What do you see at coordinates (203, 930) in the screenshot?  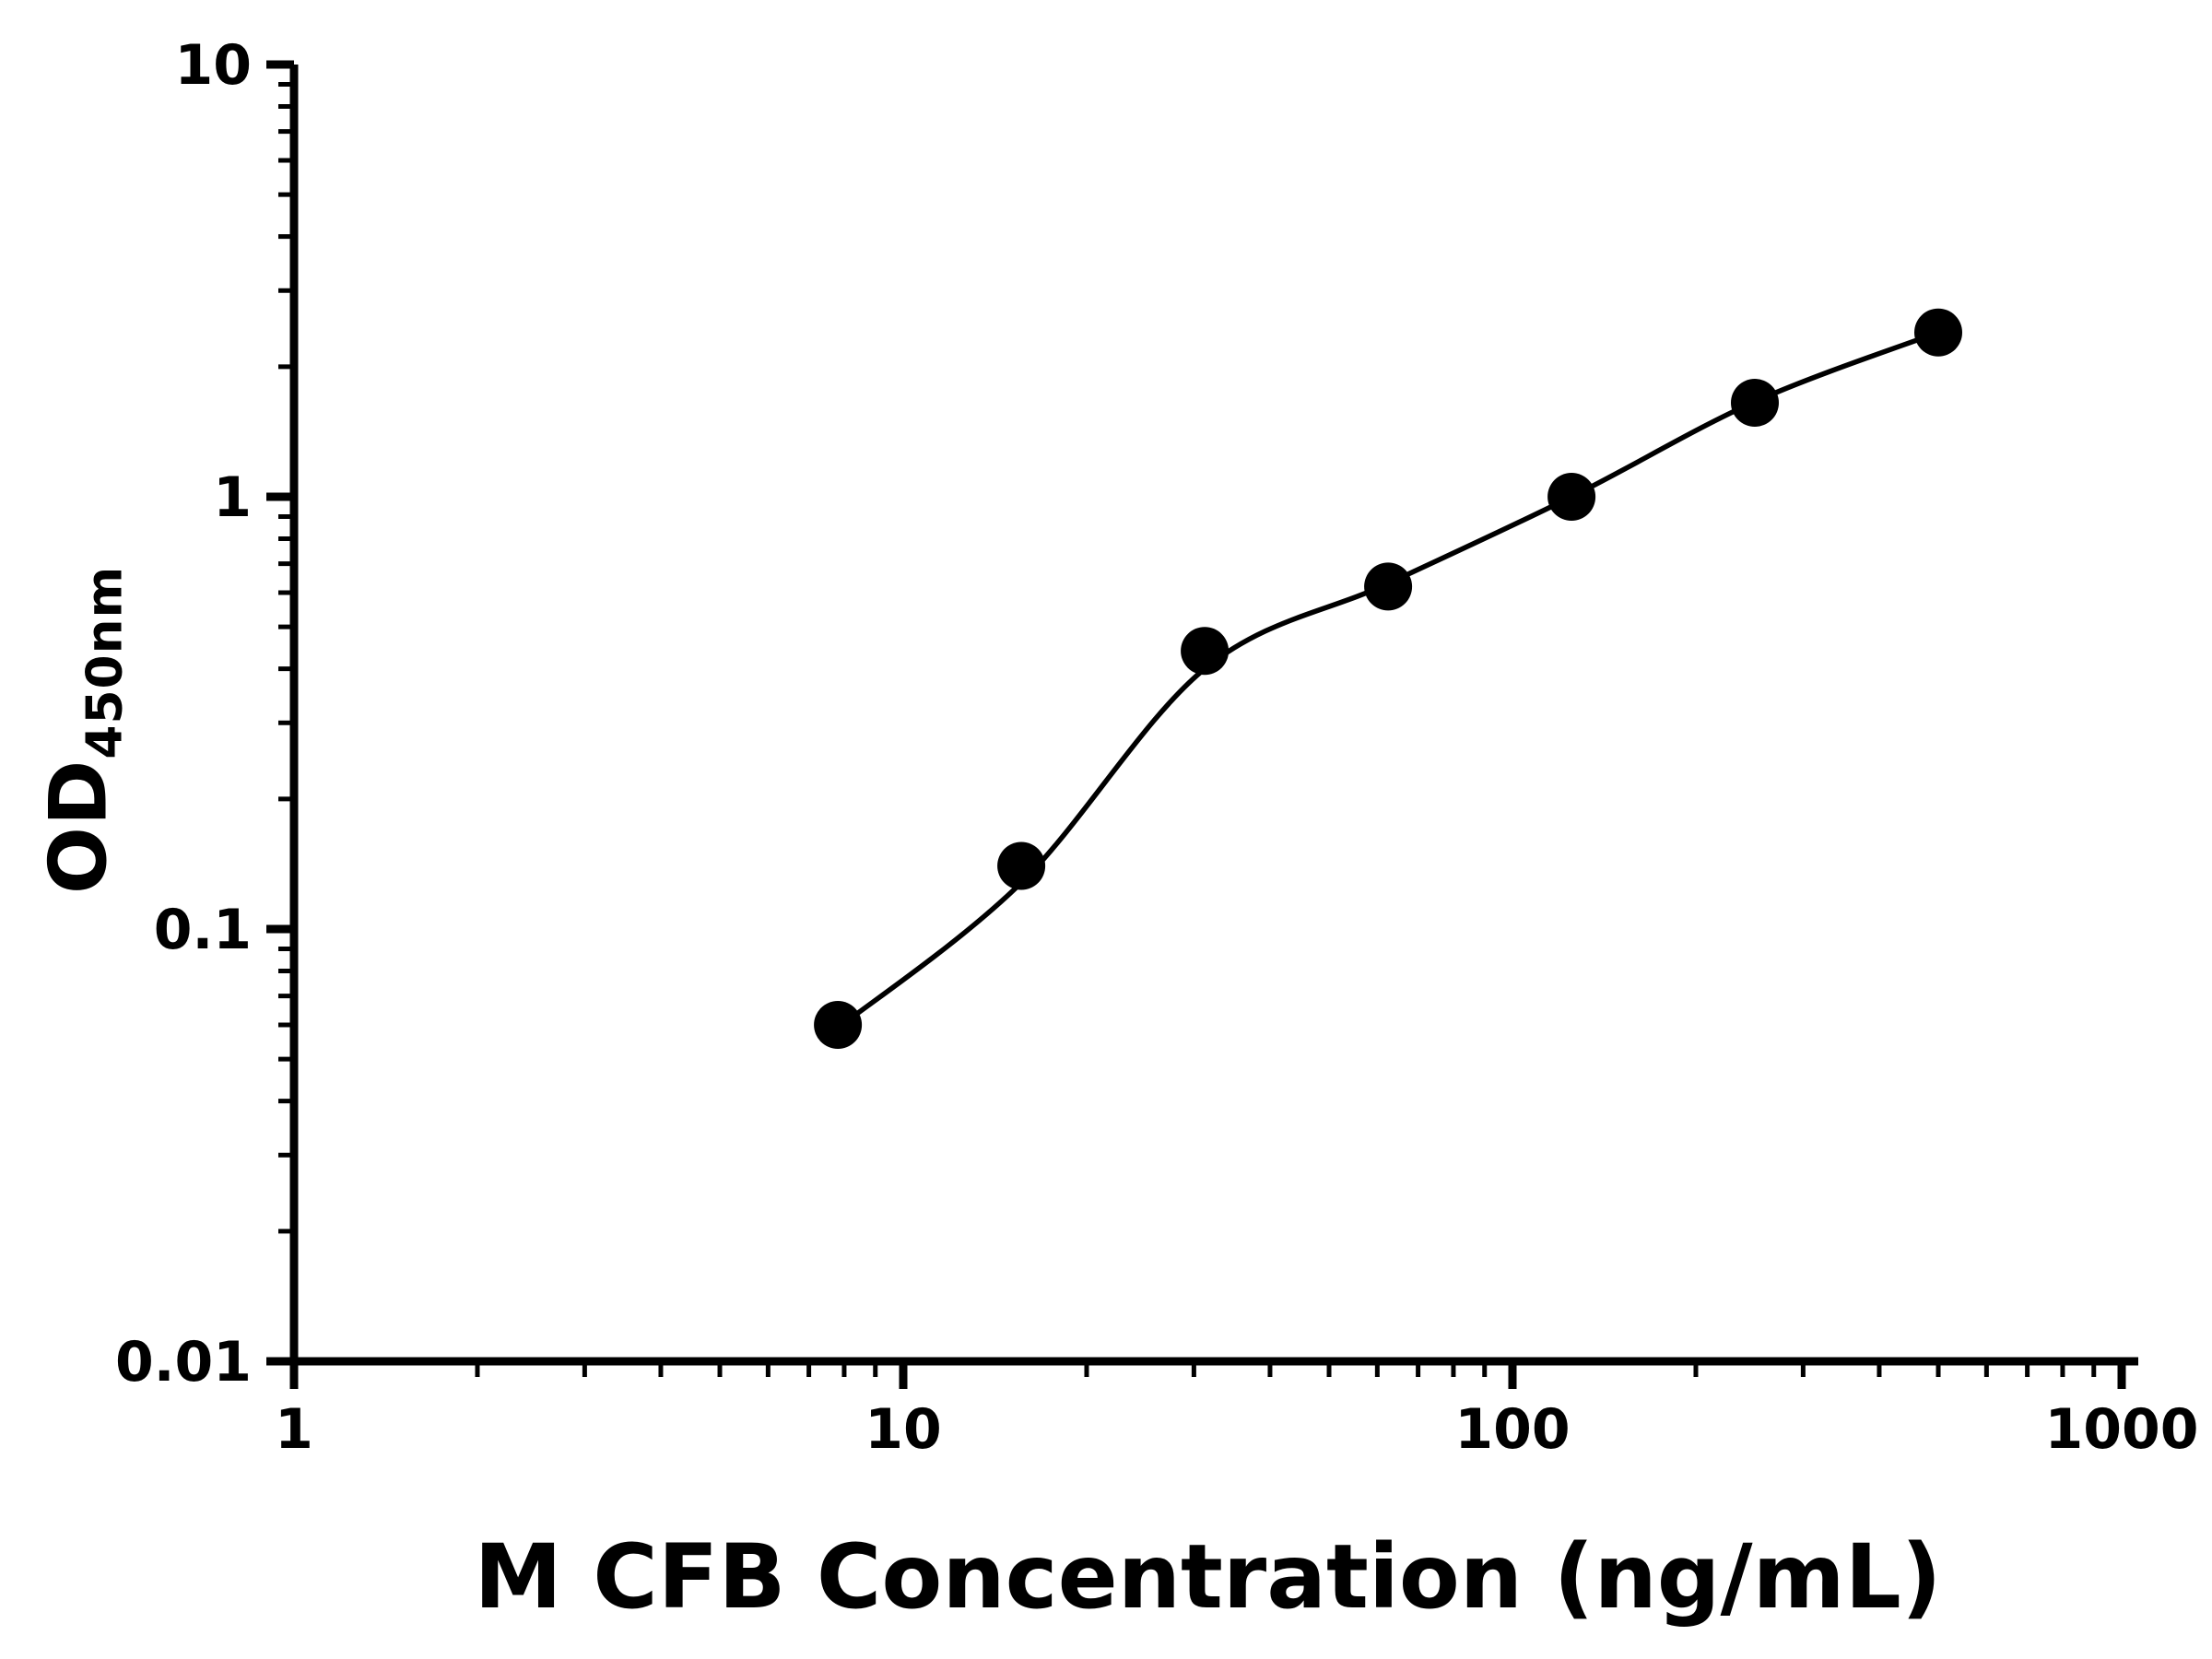 I see `y-tick-label: 0.1` at bounding box center [203, 930].